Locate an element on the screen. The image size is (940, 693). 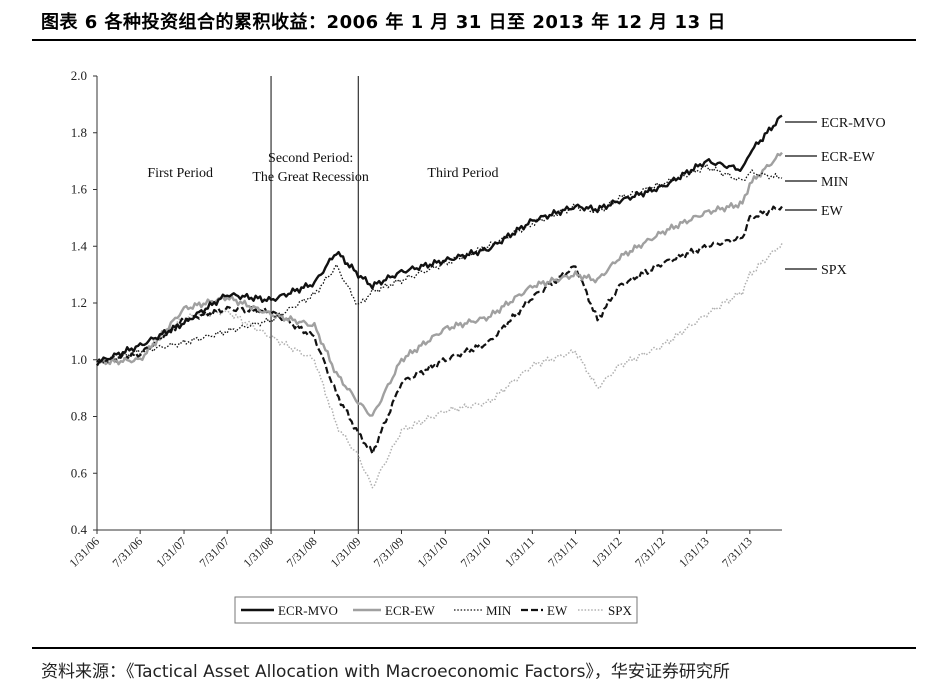
y-tick-label: 2.0 is located at coordinates (79, 75).